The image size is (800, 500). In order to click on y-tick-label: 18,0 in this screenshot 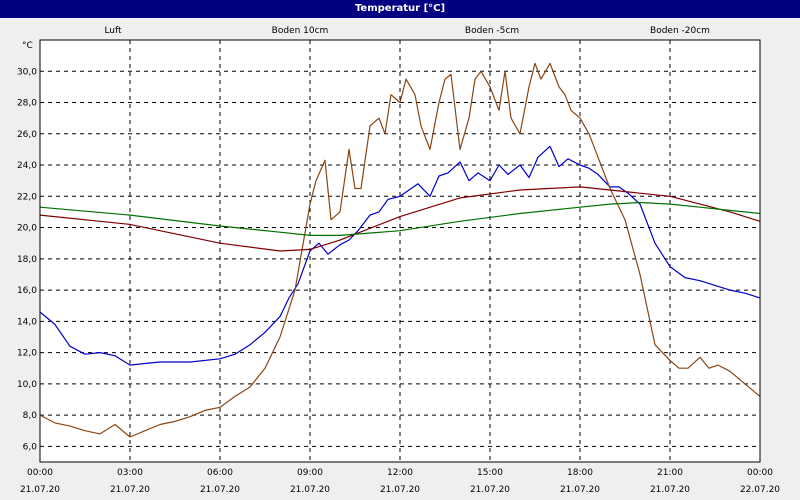, I will do `click(27, 260)`.